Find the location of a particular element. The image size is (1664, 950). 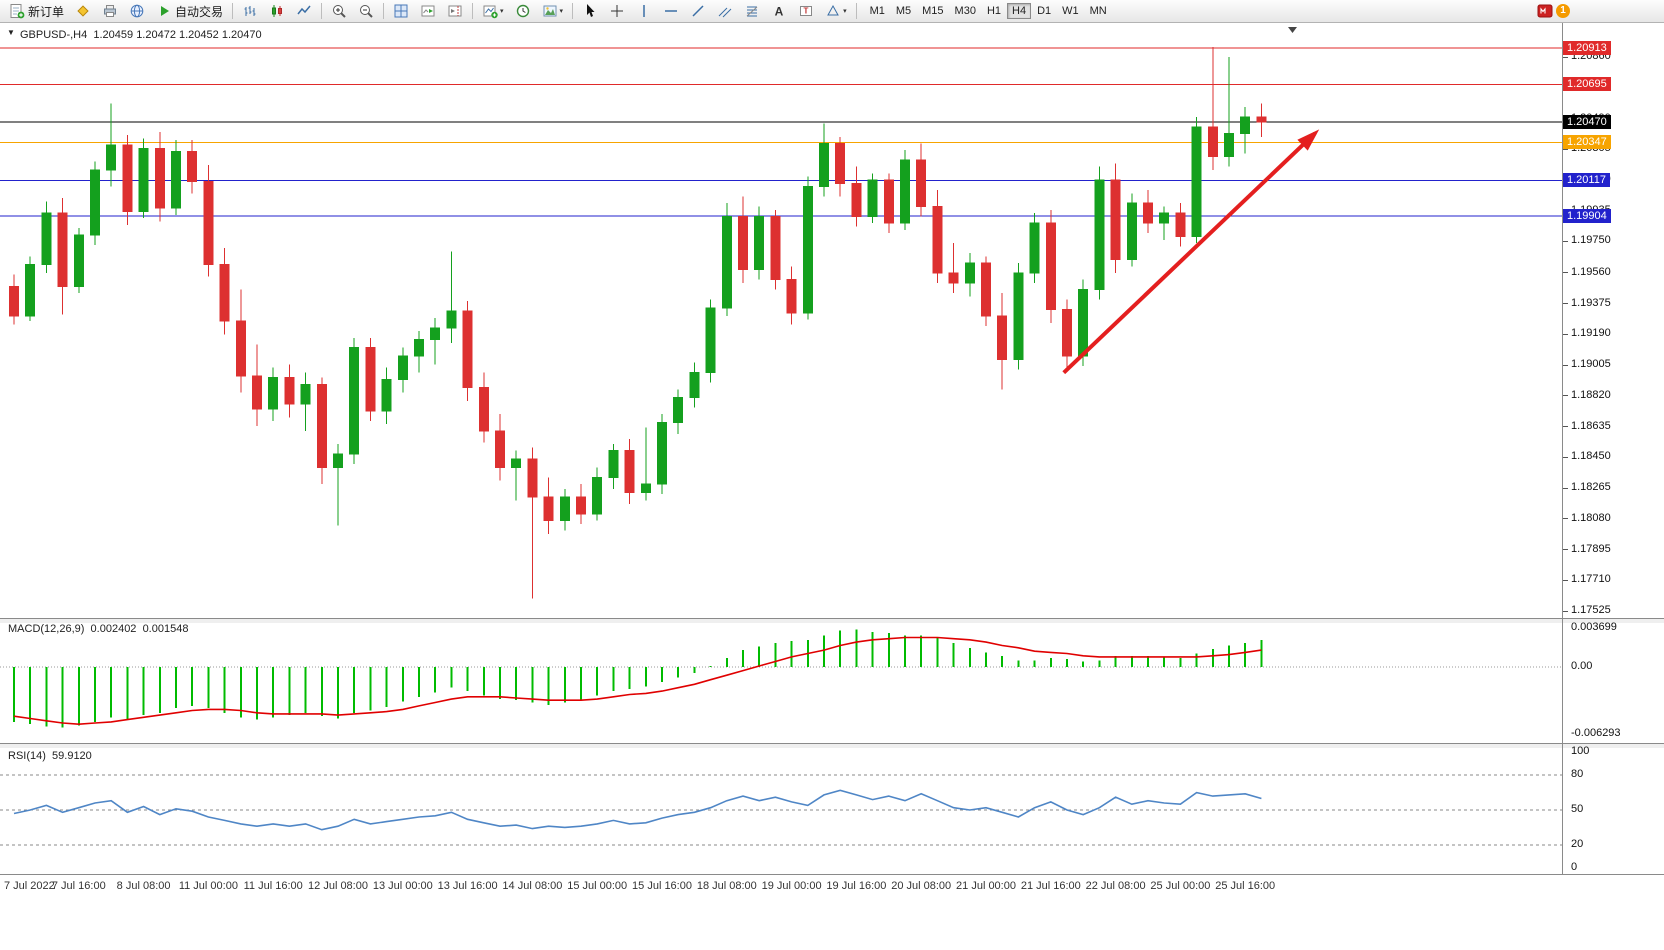

trendline-tool-button is located at coordinates (698, 11).